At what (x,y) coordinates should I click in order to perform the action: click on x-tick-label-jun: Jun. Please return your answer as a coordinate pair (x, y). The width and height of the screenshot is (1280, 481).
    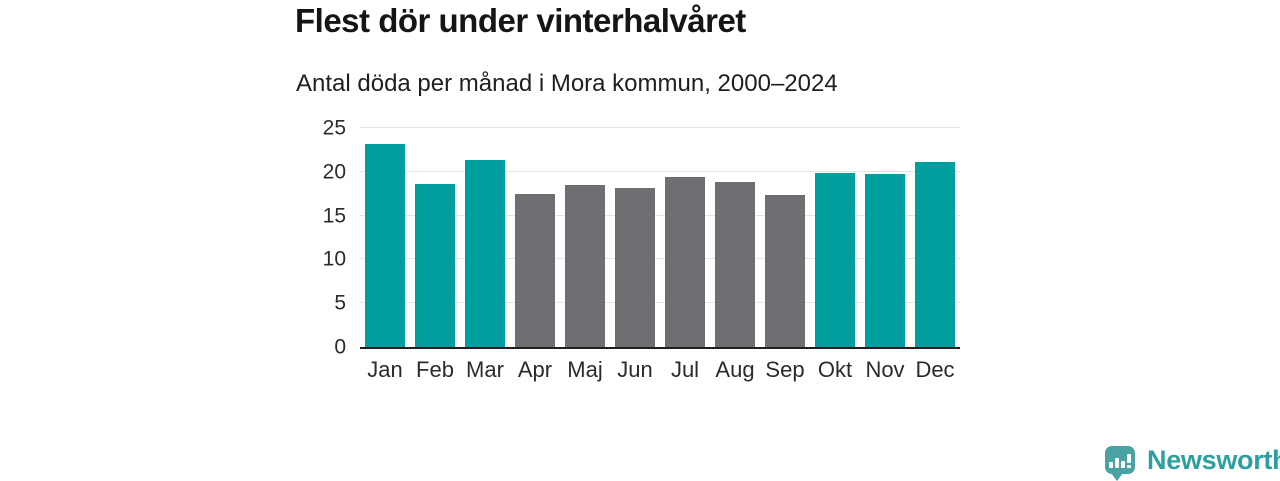
    Looking at the image, I should click on (635, 369).